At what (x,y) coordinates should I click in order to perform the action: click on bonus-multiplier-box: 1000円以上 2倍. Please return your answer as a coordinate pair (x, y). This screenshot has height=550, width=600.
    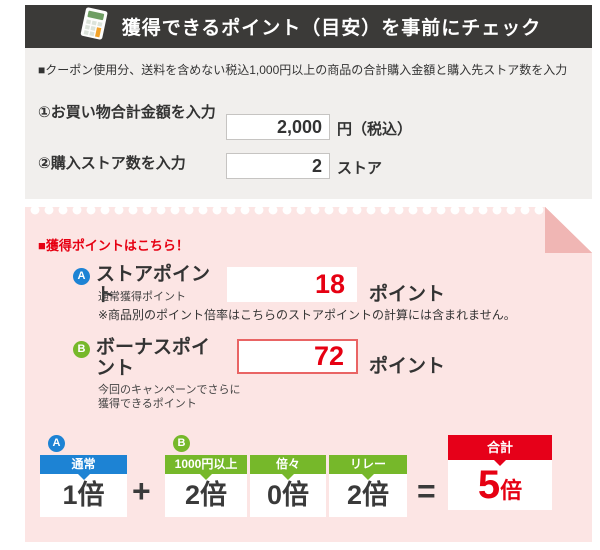
    Looking at the image, I should click on (206, 486).